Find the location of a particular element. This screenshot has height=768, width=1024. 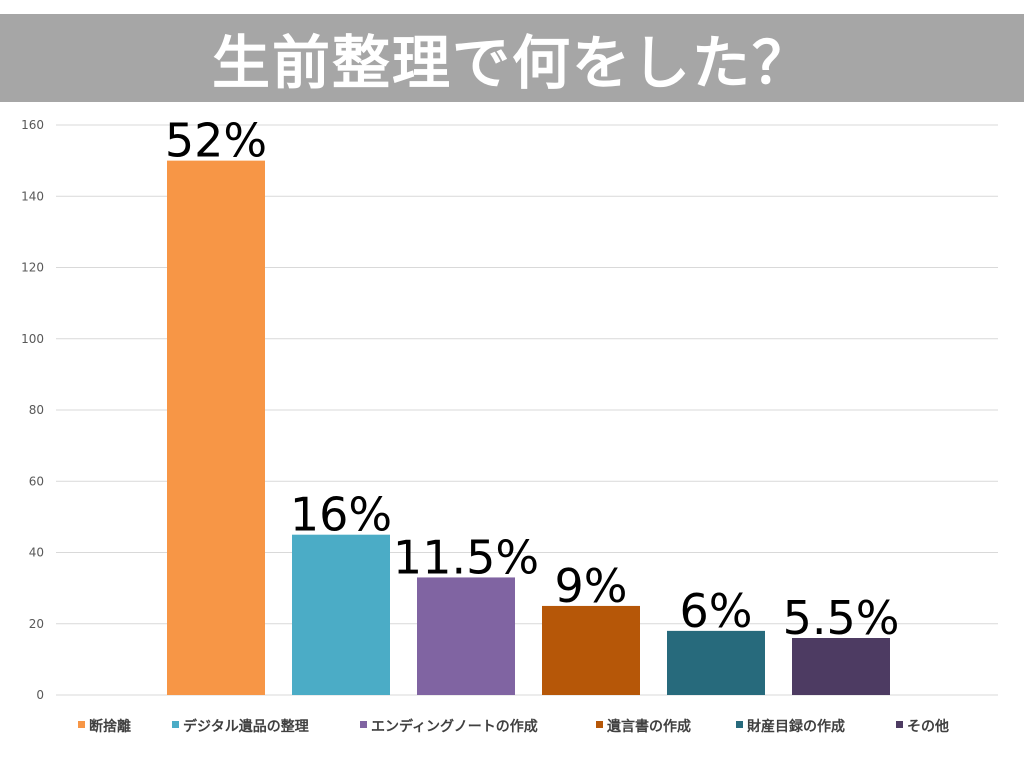

legend: 断捨離 デジタル遺品の整理 エンディングノートの作成 遺言書の作成 財産目録の作成 その他 is located at coordinates (513, 726).